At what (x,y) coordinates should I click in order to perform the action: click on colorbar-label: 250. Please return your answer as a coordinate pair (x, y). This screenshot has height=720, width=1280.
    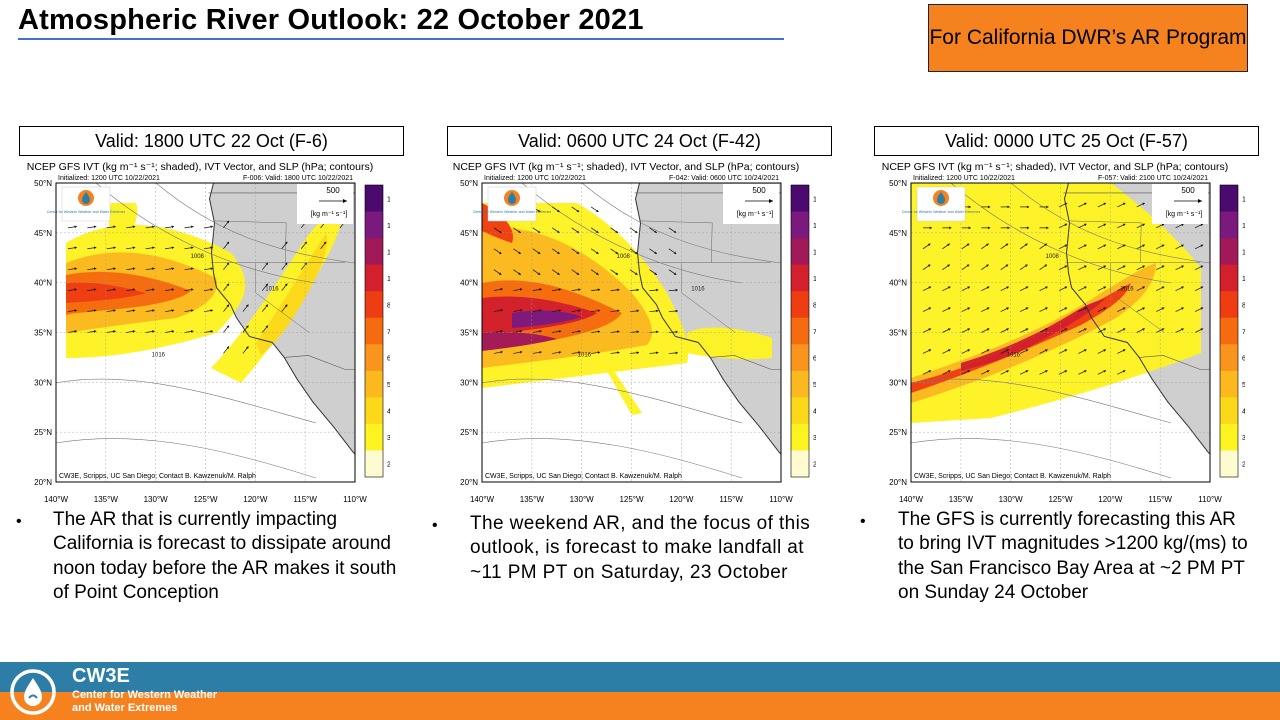
    Looking at the image, I should click on (1243, 465).